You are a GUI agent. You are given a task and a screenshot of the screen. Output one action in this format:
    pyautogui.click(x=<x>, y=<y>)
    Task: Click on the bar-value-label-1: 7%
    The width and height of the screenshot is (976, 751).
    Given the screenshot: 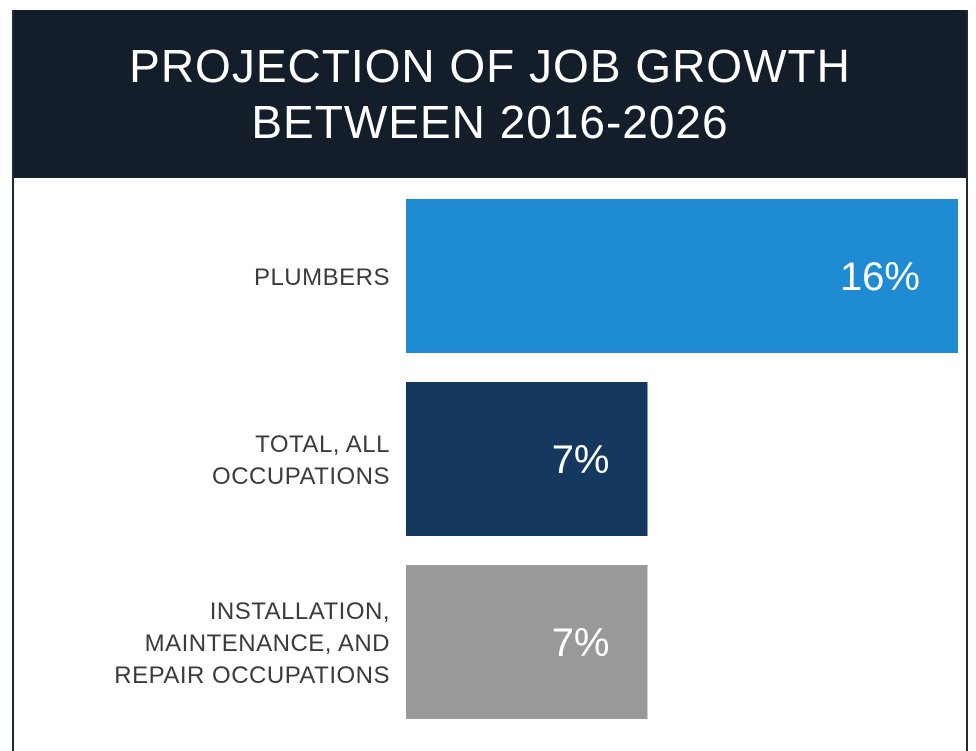 What is the action you would take?
    pyautogui.click(x=581, y=460)
    